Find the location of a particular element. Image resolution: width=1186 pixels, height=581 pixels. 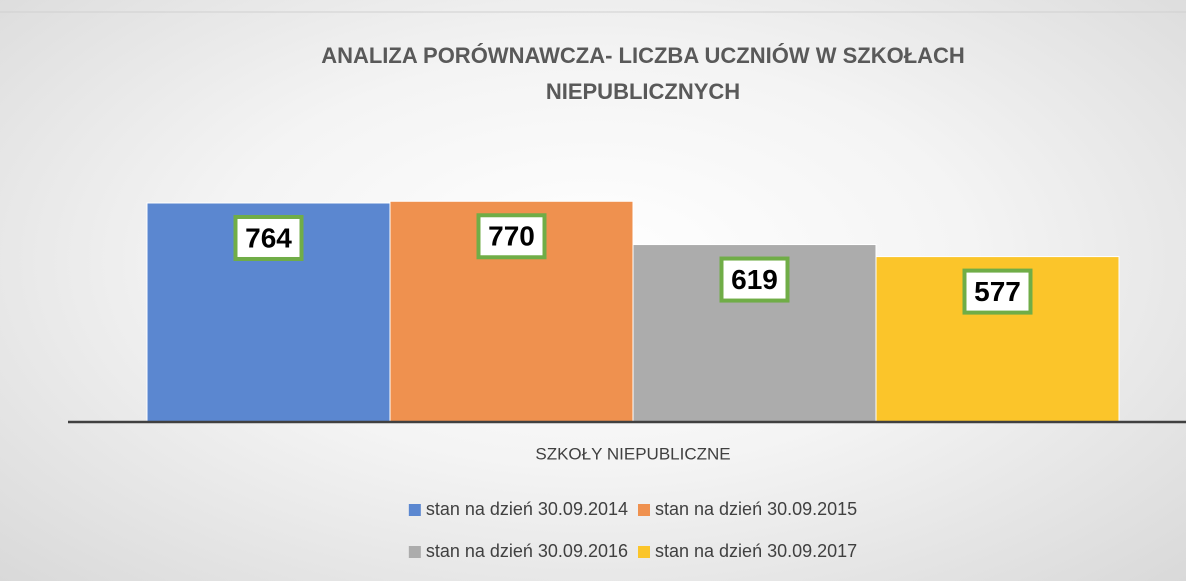

data-label: 764 is located at coordinates (268, 237).